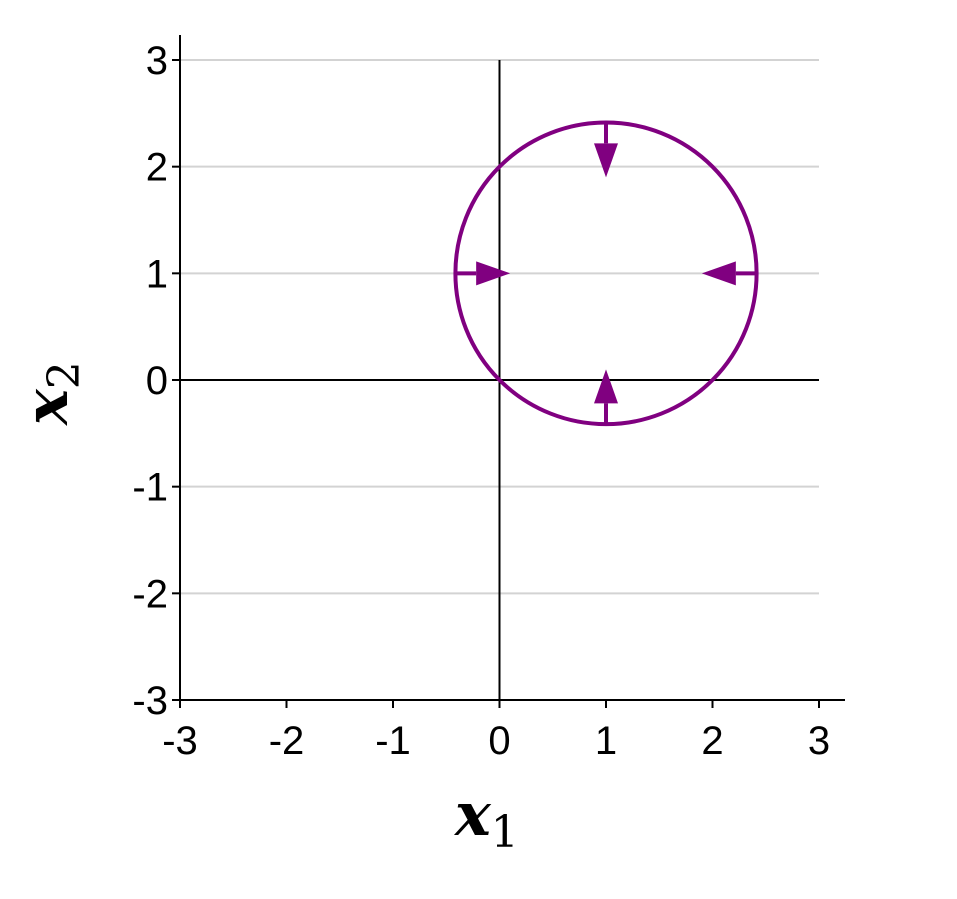 This screenshot has width=957, height=899. Describe the element at coordinates (64, 375) in the screenshot. I see `y-axis-label-subscript: 2` at that location.